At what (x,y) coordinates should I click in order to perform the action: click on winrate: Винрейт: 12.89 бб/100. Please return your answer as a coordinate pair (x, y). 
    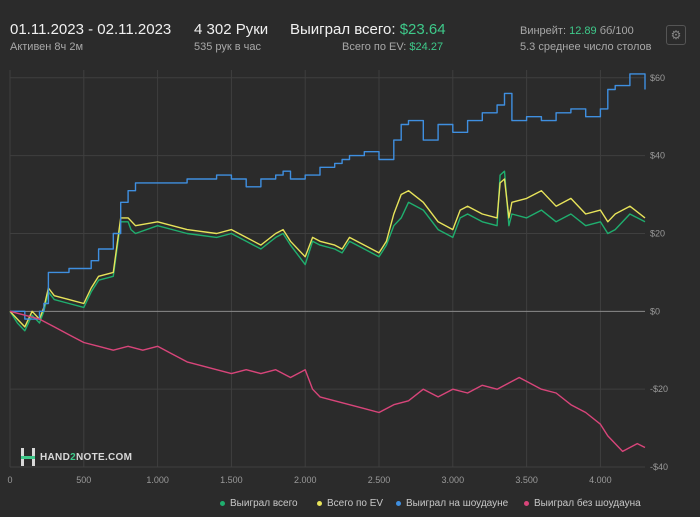
    Looking at the image, I should click on (577, 31).